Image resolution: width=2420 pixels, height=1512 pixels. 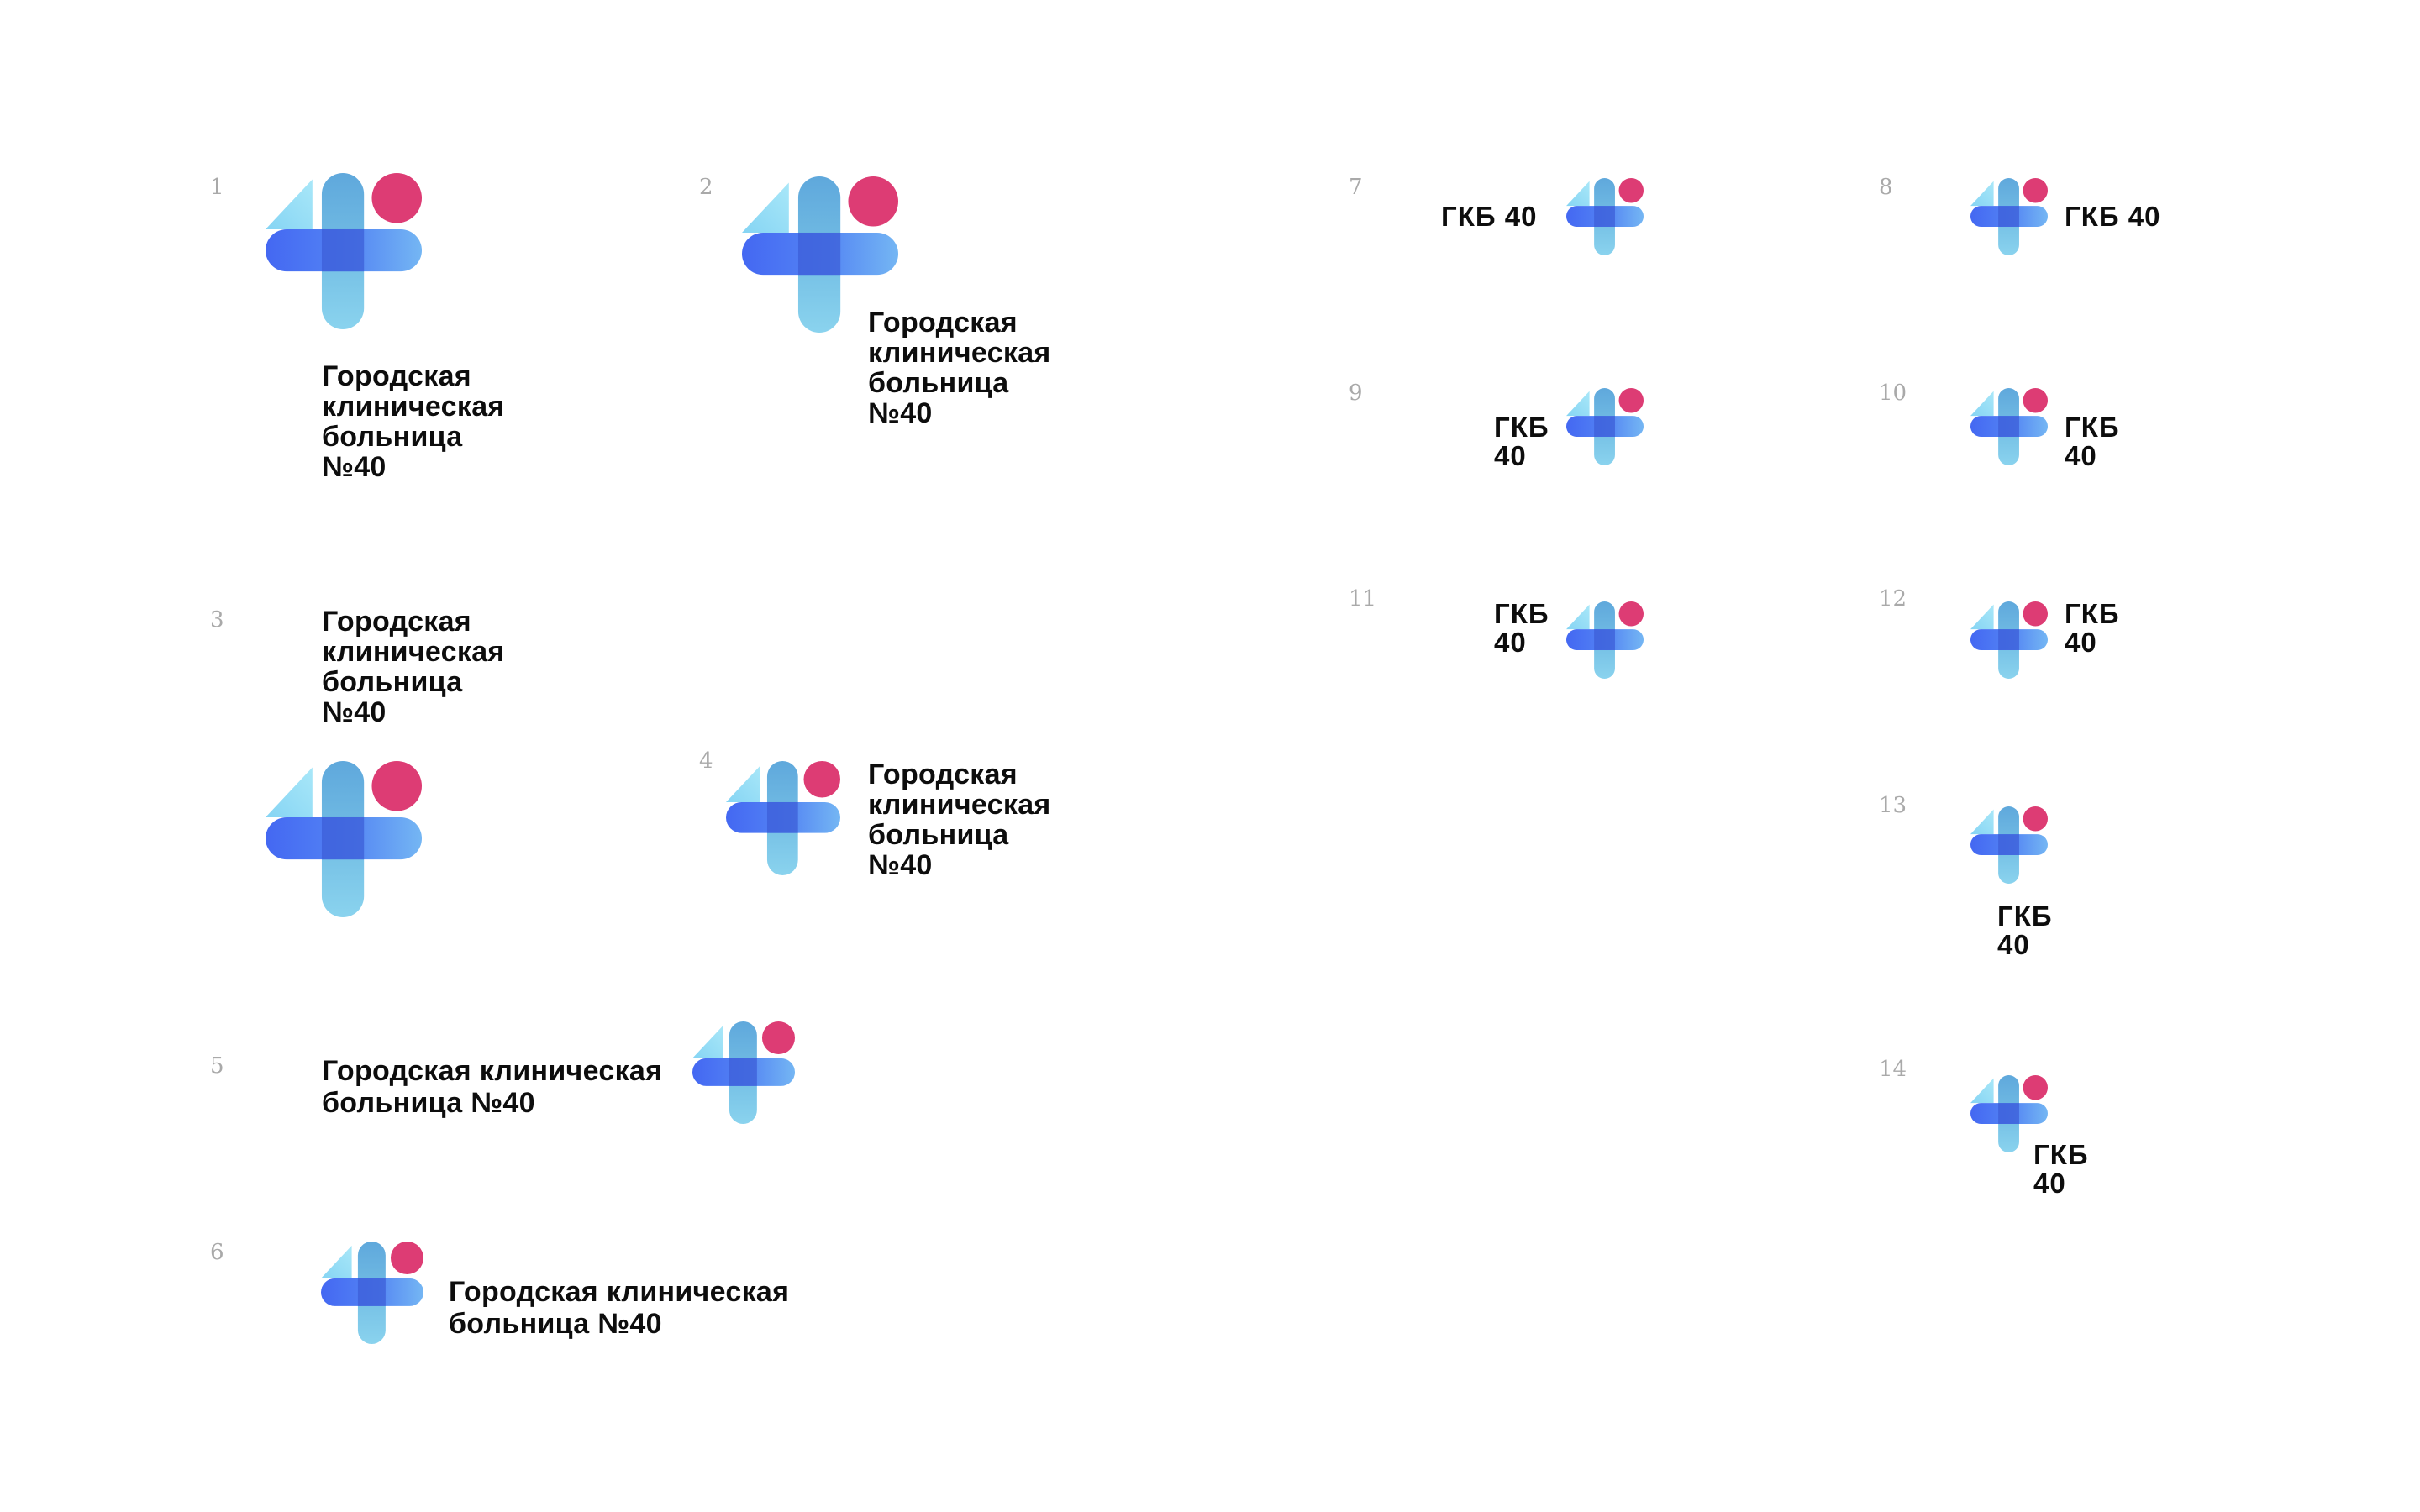 What do you see at coordinates (1893, 1069) in the screenshot?
I see `variant-number: 14` at bounding box center [1893, 1069].